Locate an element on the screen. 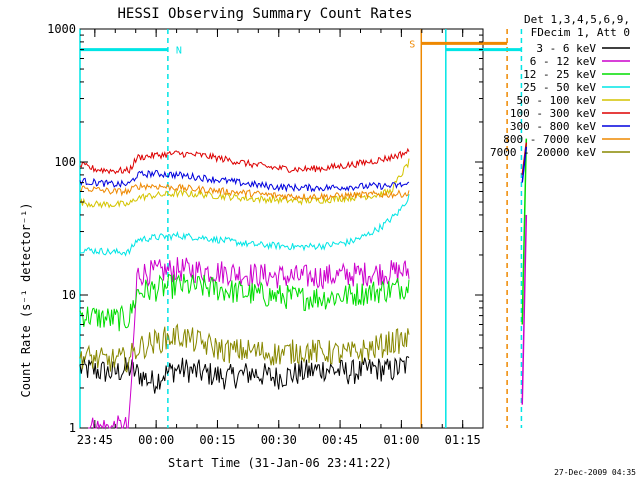 This screenshot has height=480, width=640. legend-label-4: 50 - 100 keV is located at coordinates (557, 100).